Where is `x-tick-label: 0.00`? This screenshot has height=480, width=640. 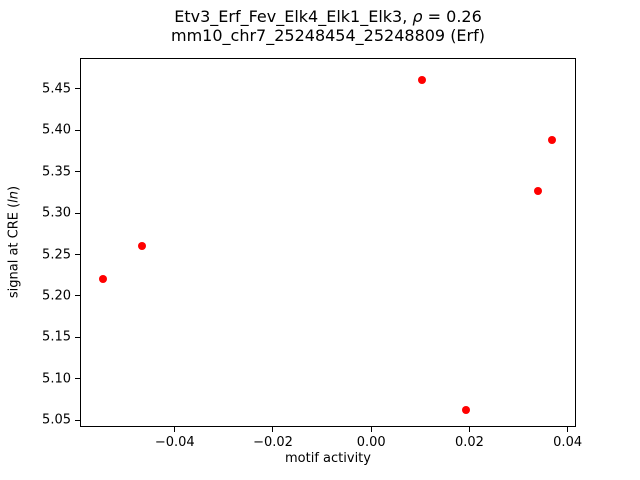 x-tick-label: 0.00 is located at coordinates (371, 442).